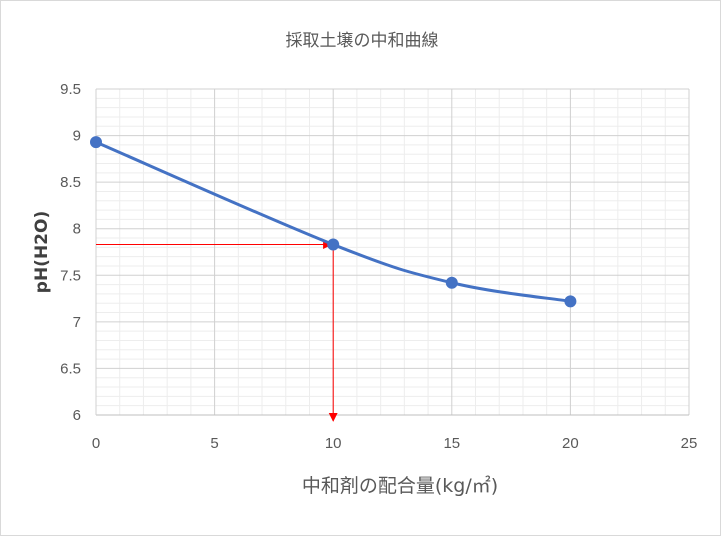 The width and height of the screenshot is (721, 537). Describe the element at coordinates (689, 443) in the screenshot. I see `x-tick-label: 25` at that location.